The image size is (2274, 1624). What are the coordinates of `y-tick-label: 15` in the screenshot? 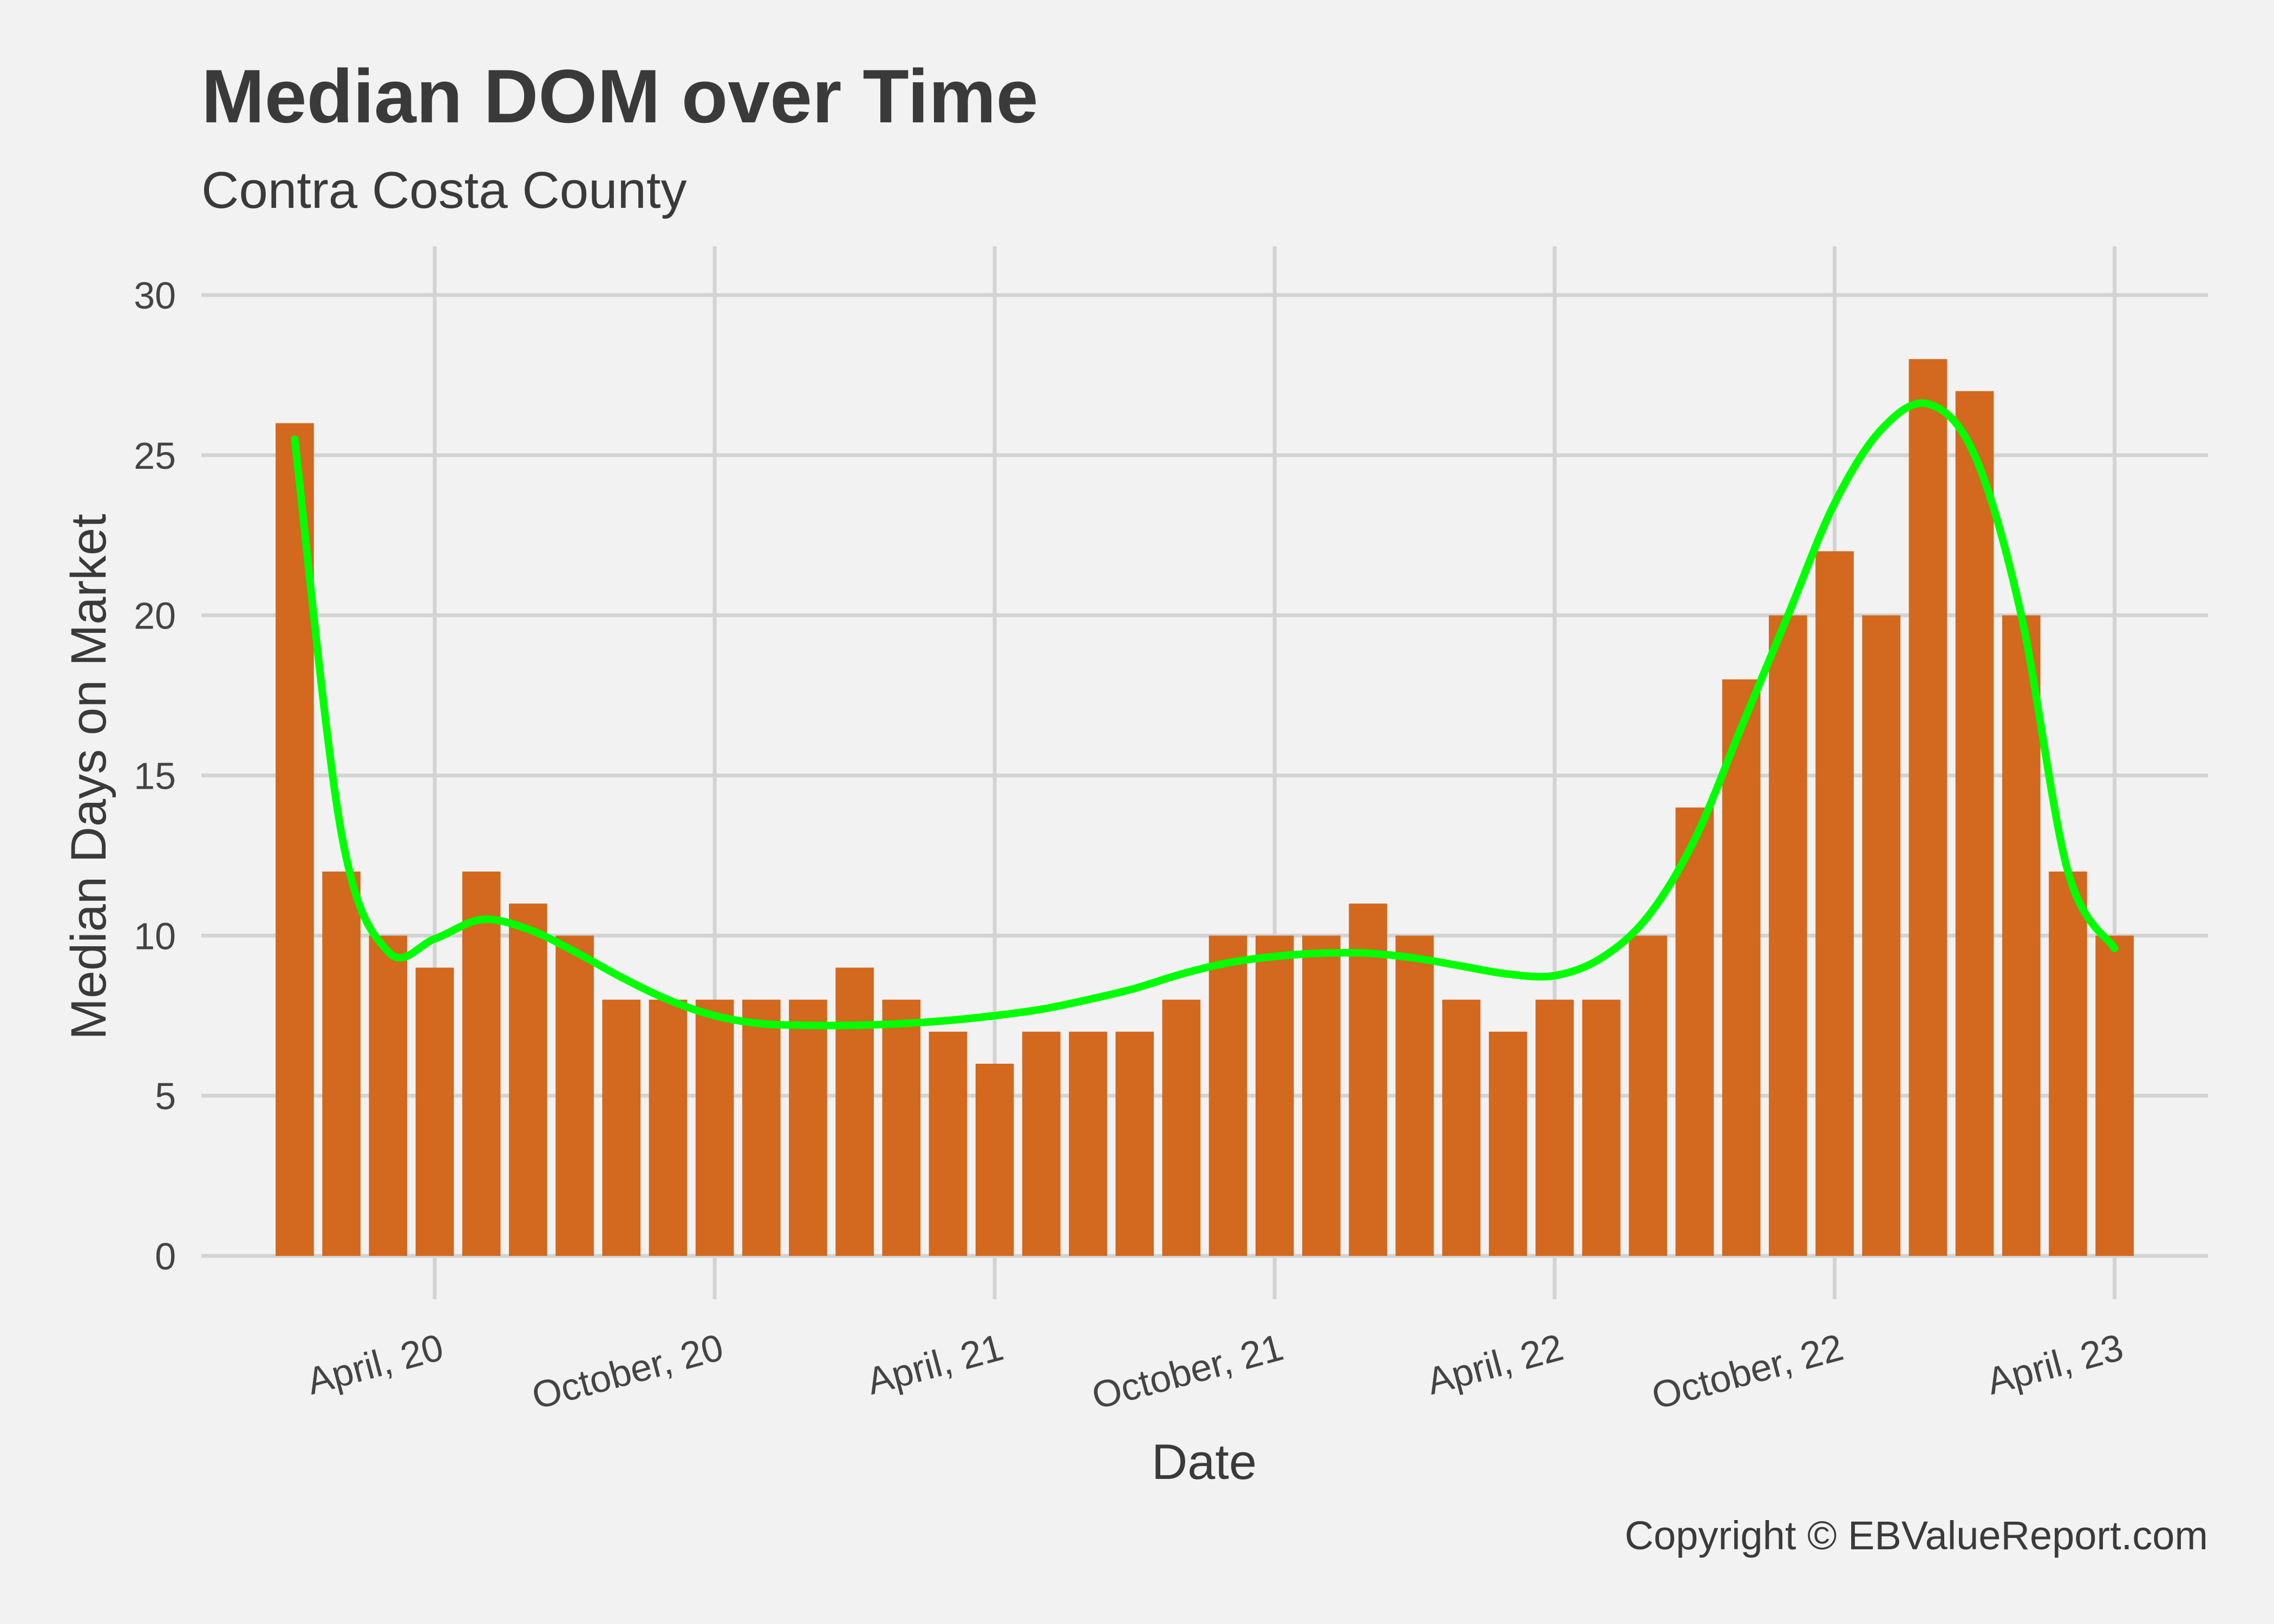 It's located at (155, 776).